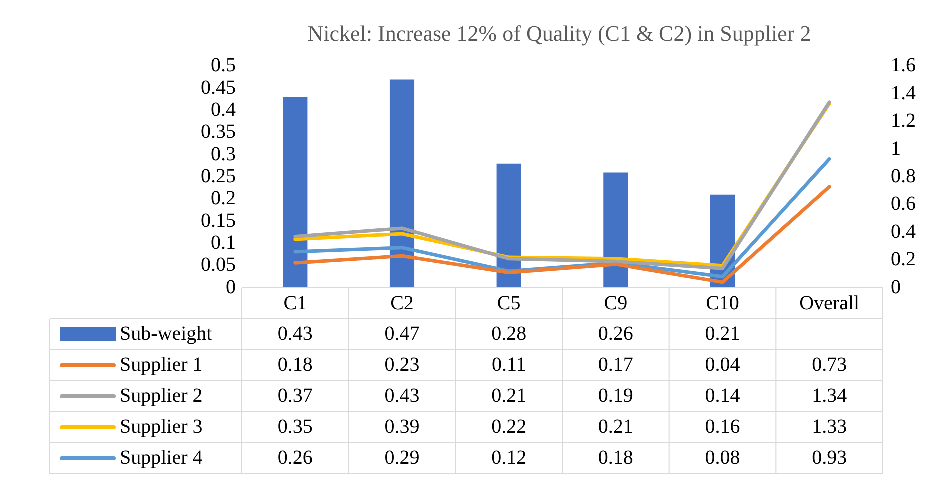 This screenshot has height=500, width=944. Describe the element at coordinates (616, 395) in the screenshot. I see `data-label: 0.19` at that location.